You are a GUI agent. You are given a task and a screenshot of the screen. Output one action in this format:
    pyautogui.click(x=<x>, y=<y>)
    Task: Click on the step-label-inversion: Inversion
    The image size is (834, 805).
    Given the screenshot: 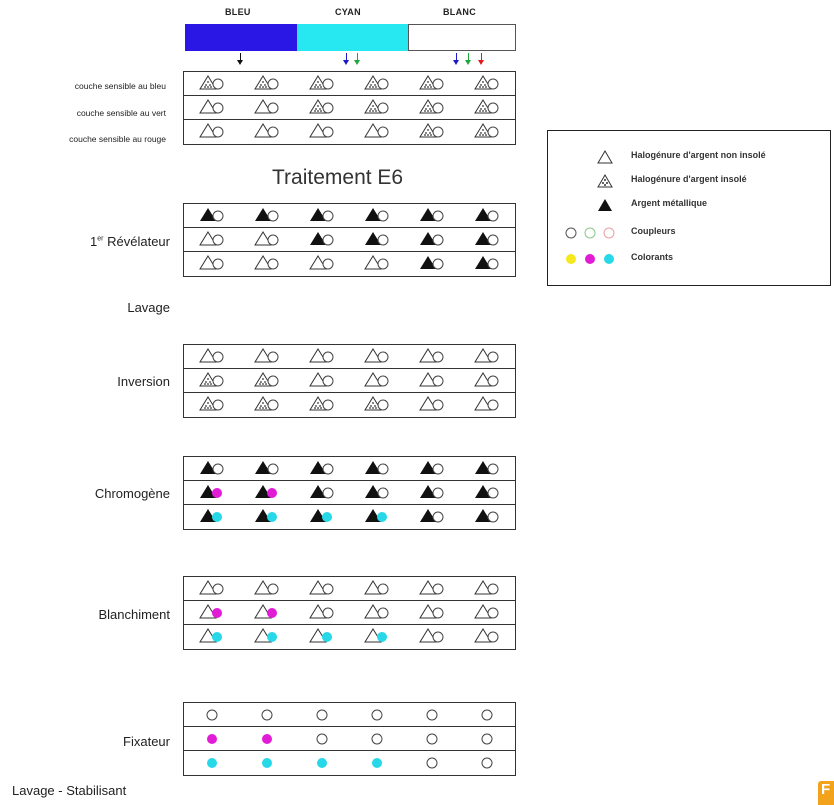 What is the action you would take?
    pyautogui.click(x=143, y=381)
    